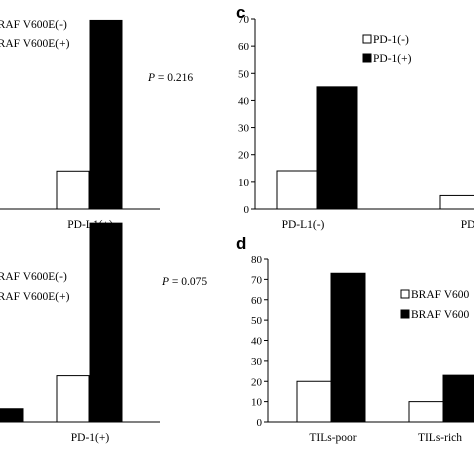 This screenshot has width=474, height=474. I want to click on bar-c-s0-c1, so click(456, 202).